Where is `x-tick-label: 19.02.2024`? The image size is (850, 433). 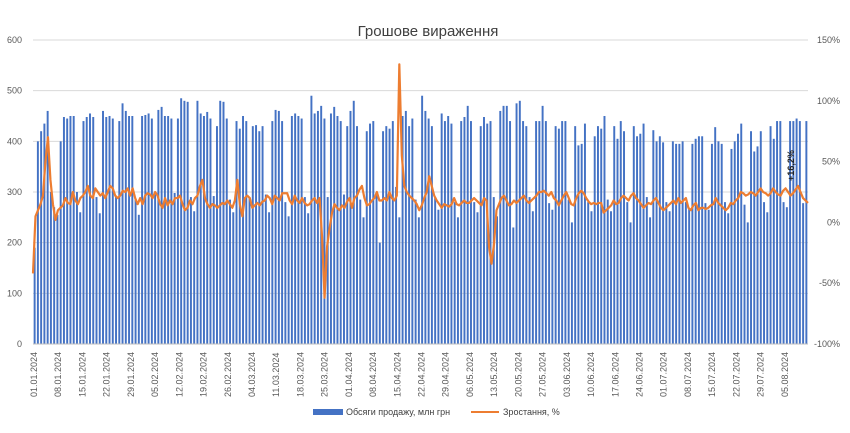
x-tick-label: 19.02.2024 is located at coordinates (204, 374).